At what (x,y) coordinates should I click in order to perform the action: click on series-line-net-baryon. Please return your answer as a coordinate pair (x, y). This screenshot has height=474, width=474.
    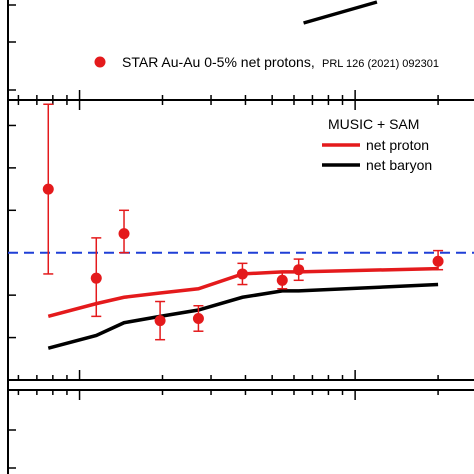
    Looking at the image, I should click on (243, 316).